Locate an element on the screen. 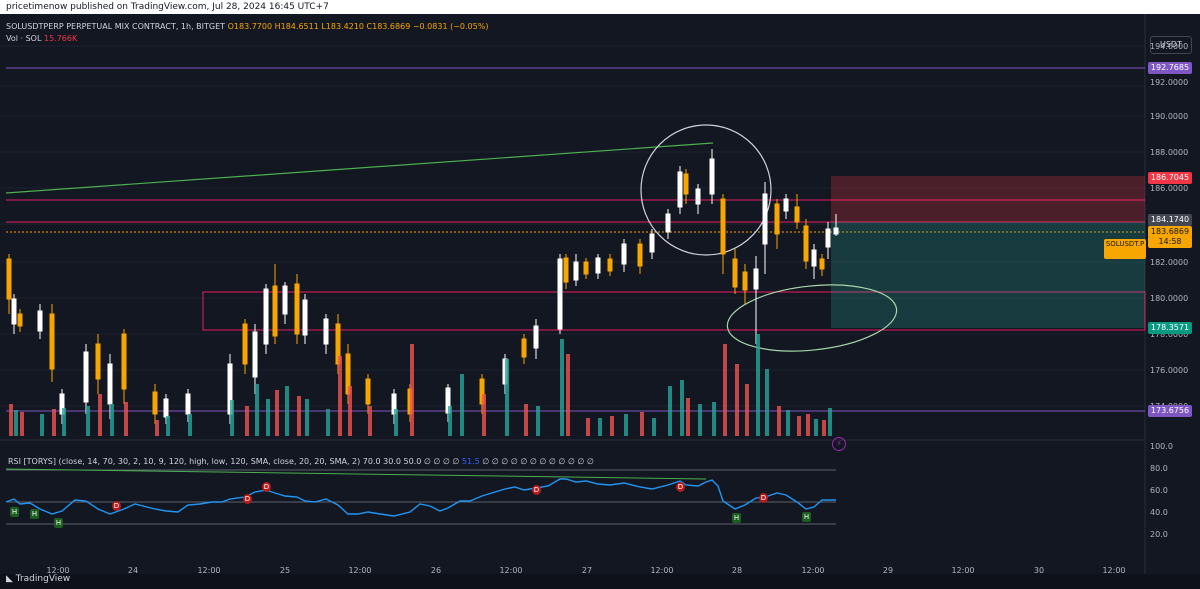 The height and width of the screenshot is (589, 1200). trend-line is located at coordinates (359, 168).